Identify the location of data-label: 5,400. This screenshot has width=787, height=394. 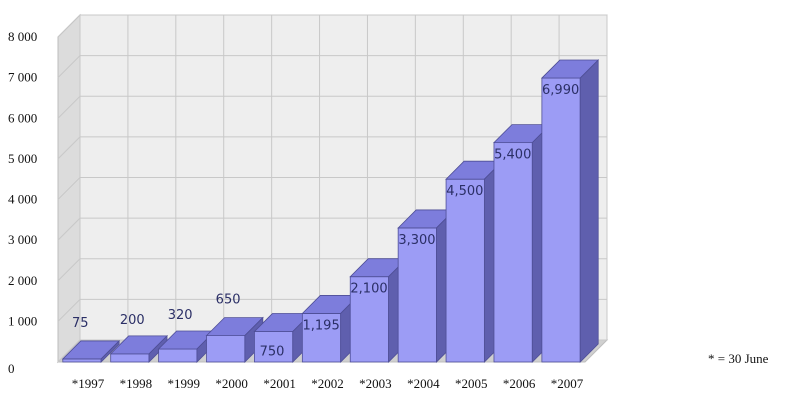
(512, 155).